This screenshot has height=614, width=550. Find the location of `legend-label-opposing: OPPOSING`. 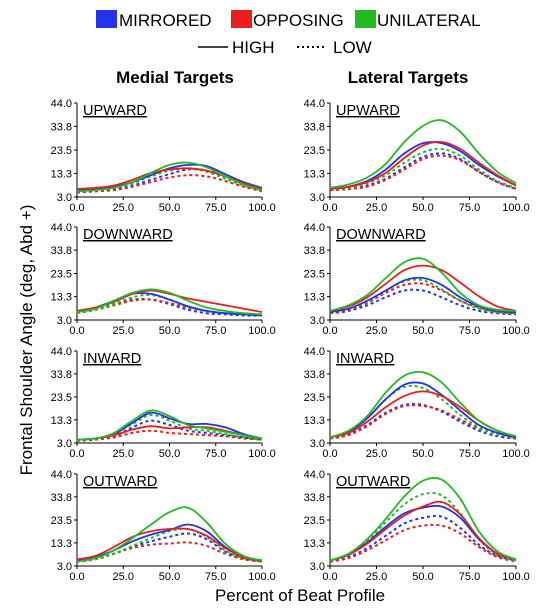

legend-label-opposing: OPPOSING is located at coordinates (298, 20).